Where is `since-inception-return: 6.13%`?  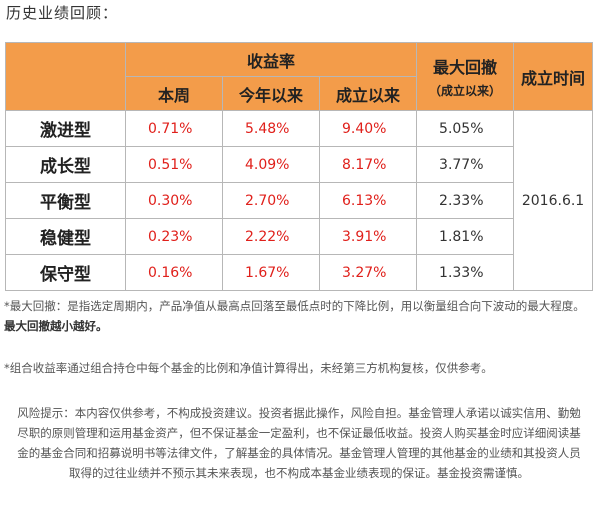
since-inception-return: 6.13% is located at coordinates (368, 200).